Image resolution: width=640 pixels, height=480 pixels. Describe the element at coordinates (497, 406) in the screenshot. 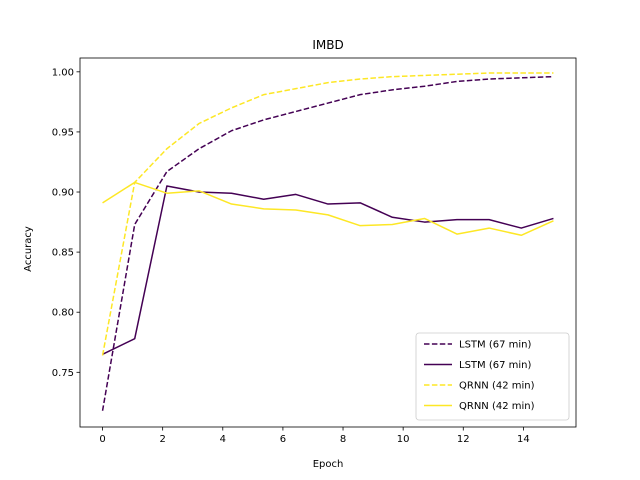

I see `legend-label-4: QRNN (42 min)` at that location.